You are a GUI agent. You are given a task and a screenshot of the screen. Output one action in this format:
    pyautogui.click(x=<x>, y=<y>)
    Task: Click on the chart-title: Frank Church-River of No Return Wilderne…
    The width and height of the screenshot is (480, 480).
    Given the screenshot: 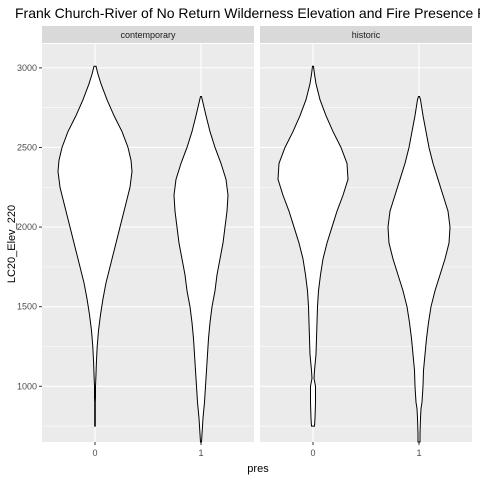 What is the action you would take?
    pyautogui.click(x=247, y=13)
    